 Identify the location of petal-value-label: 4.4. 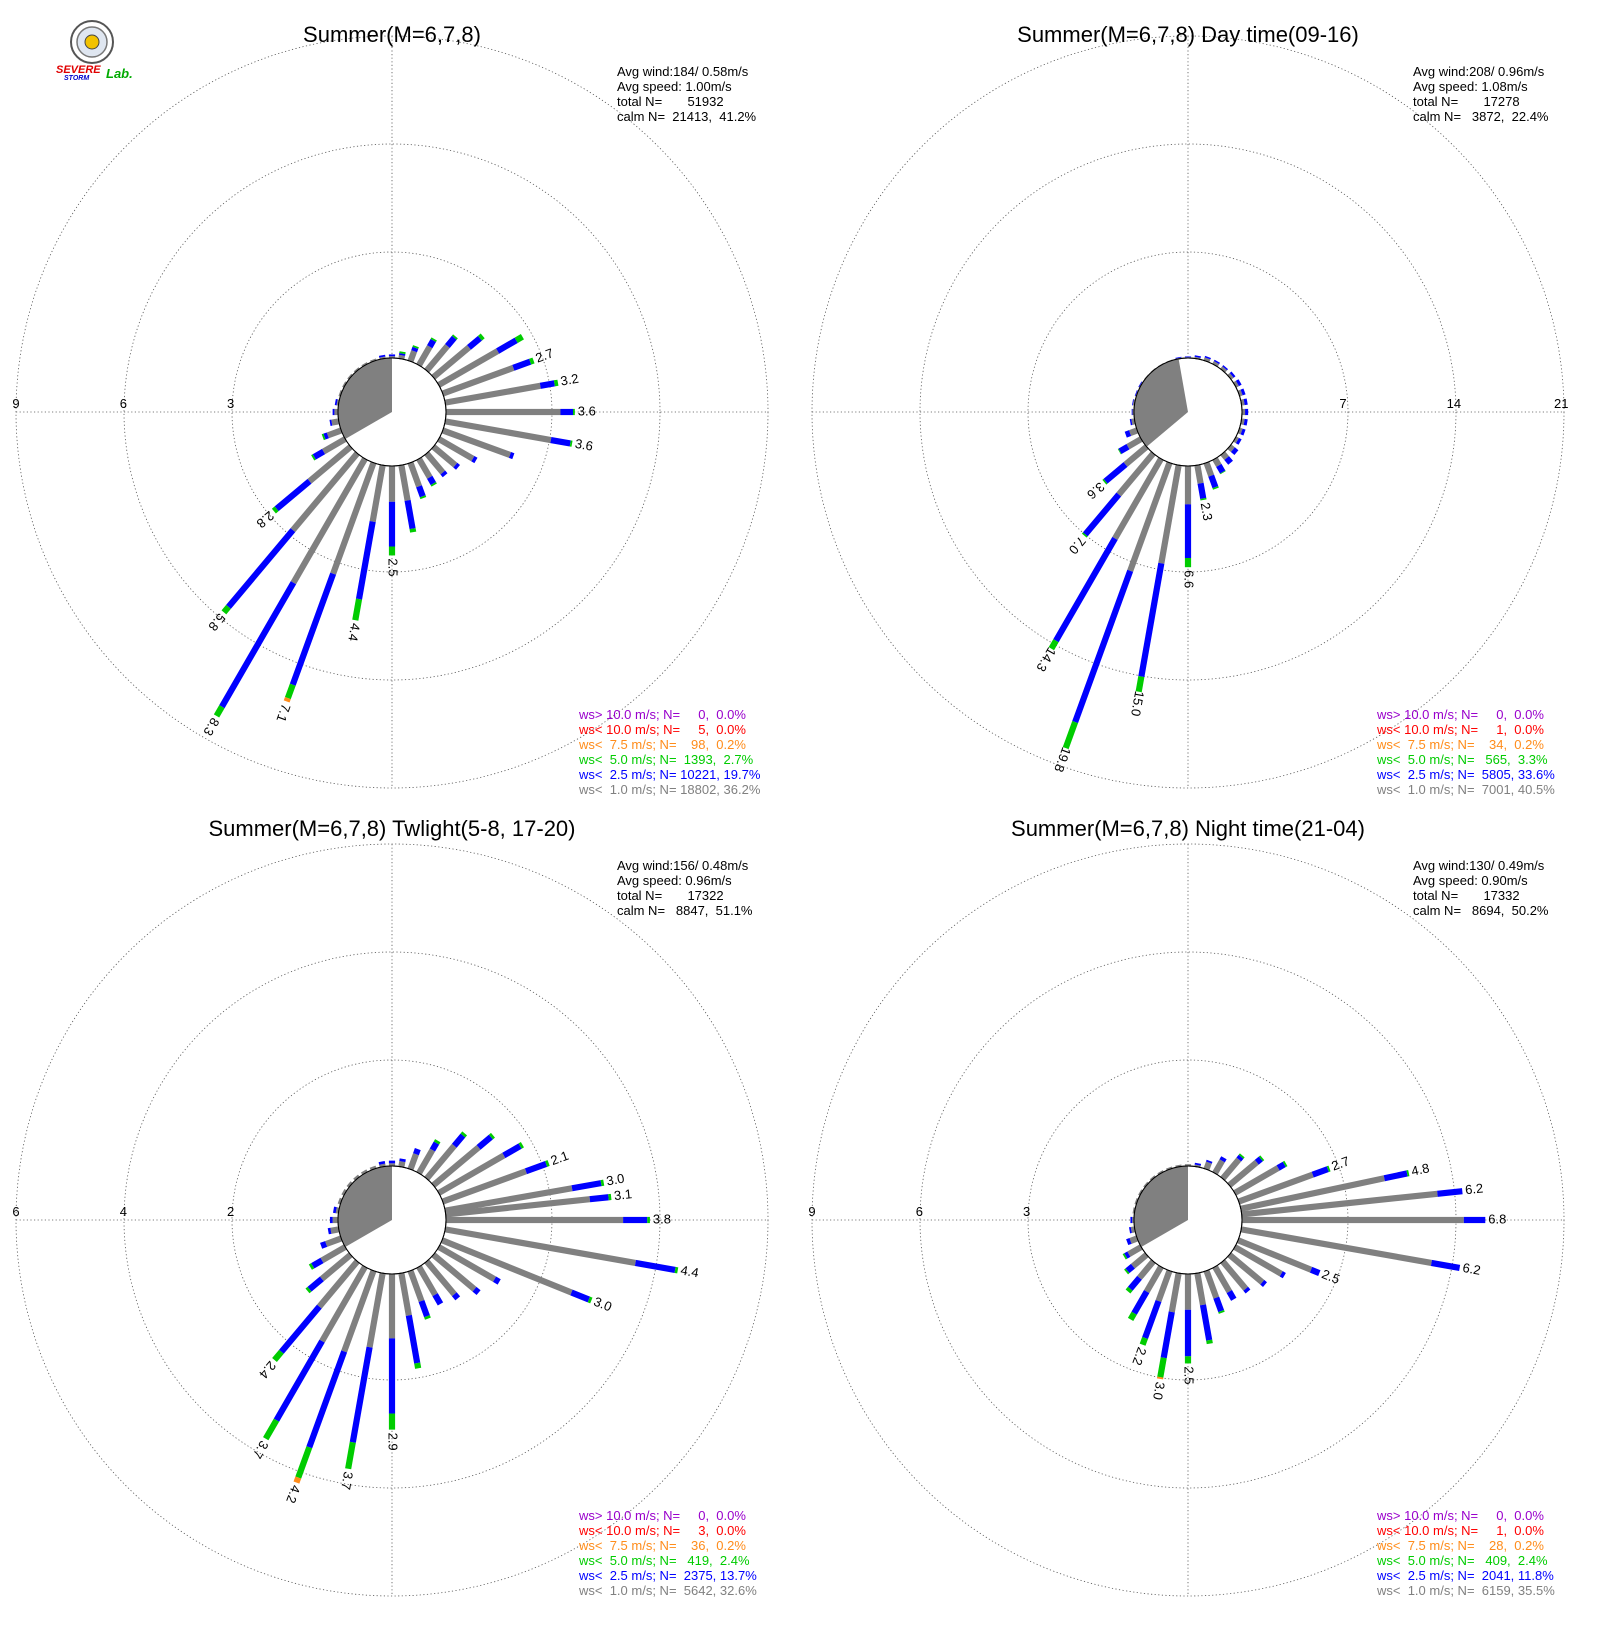
(690, 1271).